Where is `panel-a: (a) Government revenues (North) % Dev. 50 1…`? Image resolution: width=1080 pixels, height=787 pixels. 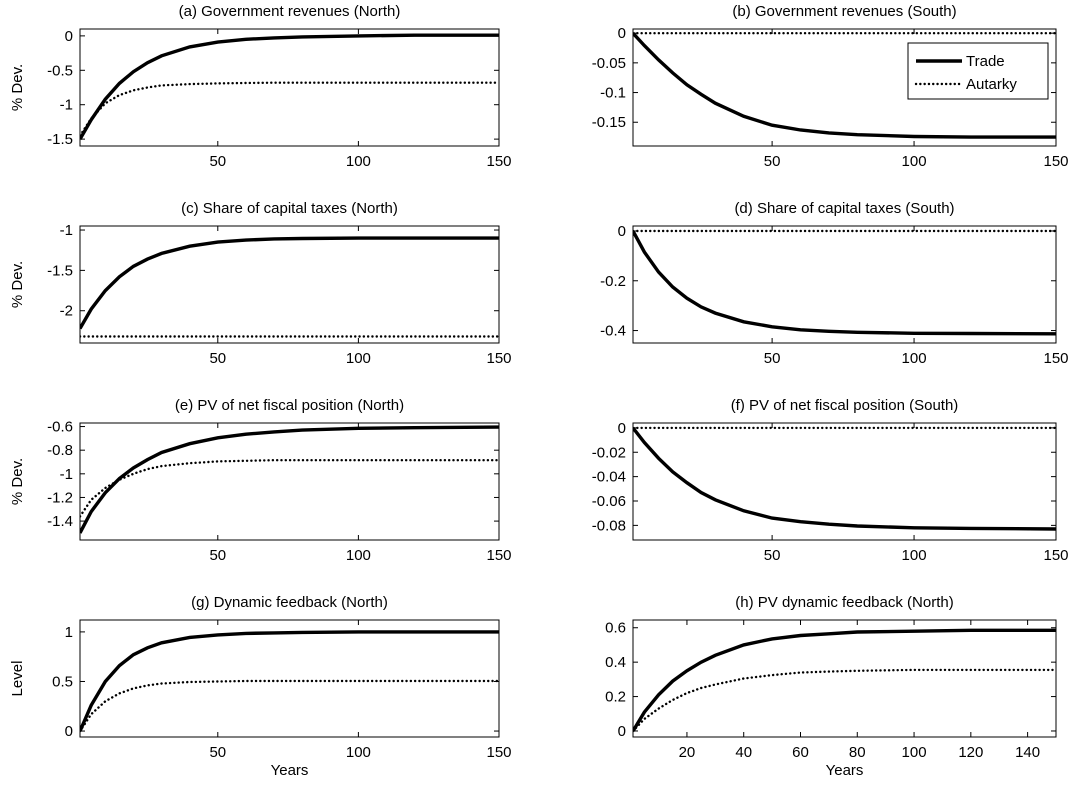
panel-a: (a) Government revenues (North) % Dev. 50 1… is located at coordinates (260, 86).